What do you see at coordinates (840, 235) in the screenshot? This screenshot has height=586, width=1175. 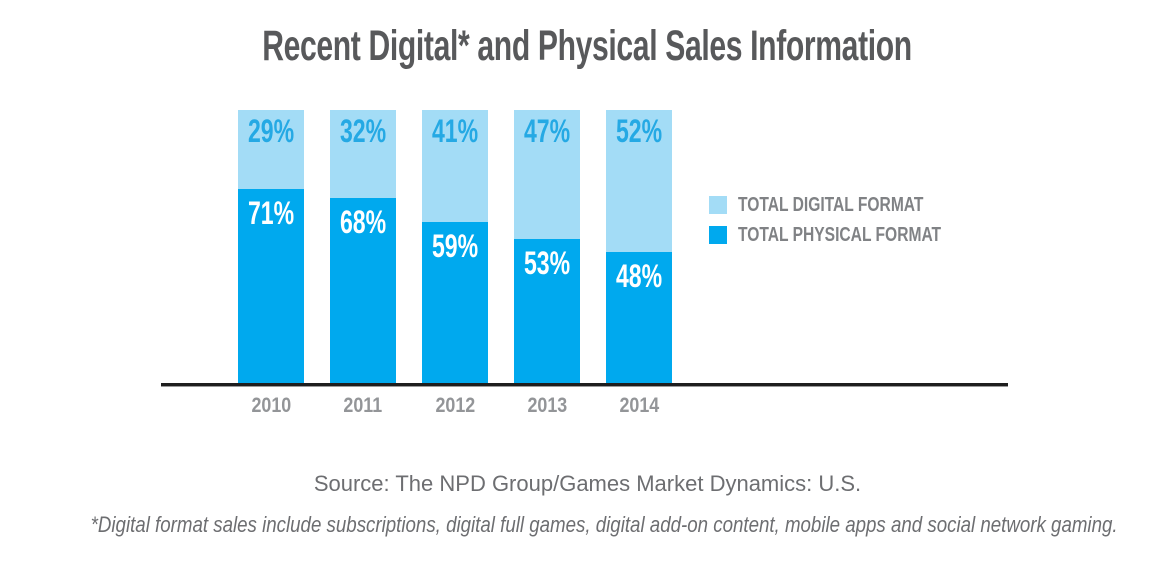 I see `legend-label-physical: TOTAL PHYSICAL FORMAT` at bounding box center [840, 235].